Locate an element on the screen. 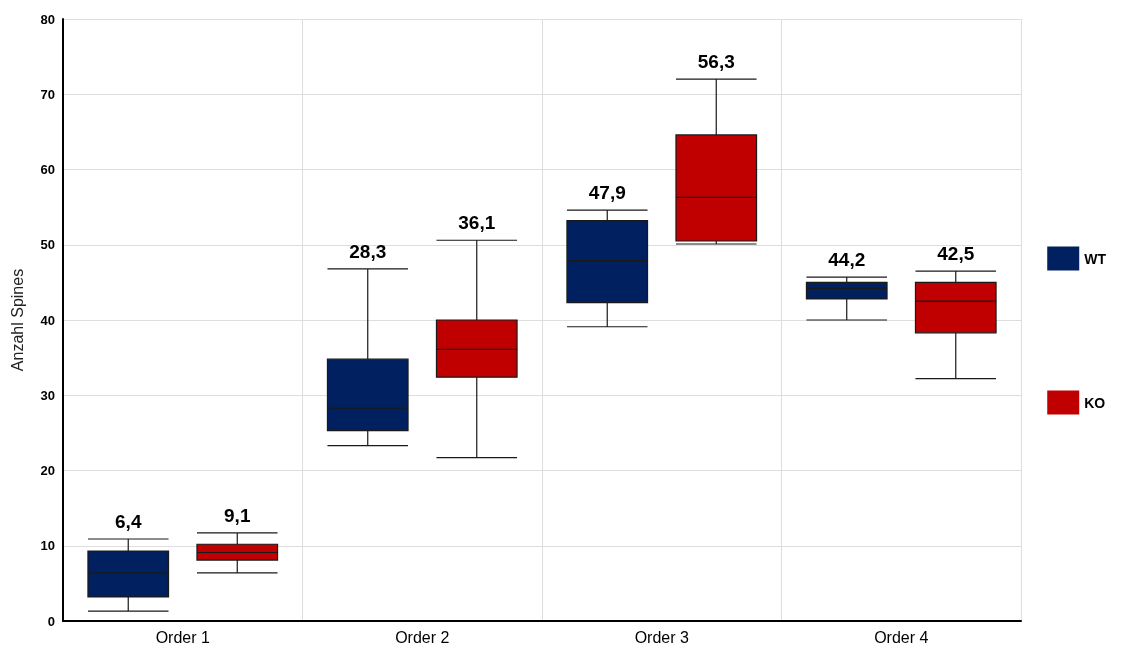  text: 6,4 is located at coordinates (128, 521).